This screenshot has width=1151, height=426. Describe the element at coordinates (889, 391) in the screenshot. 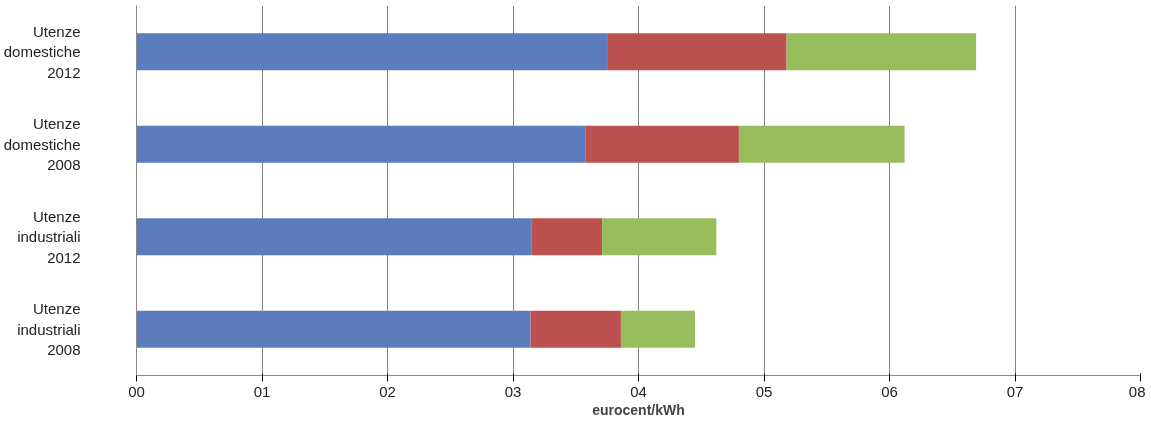

I see `x-tick-label: 06` at that location.